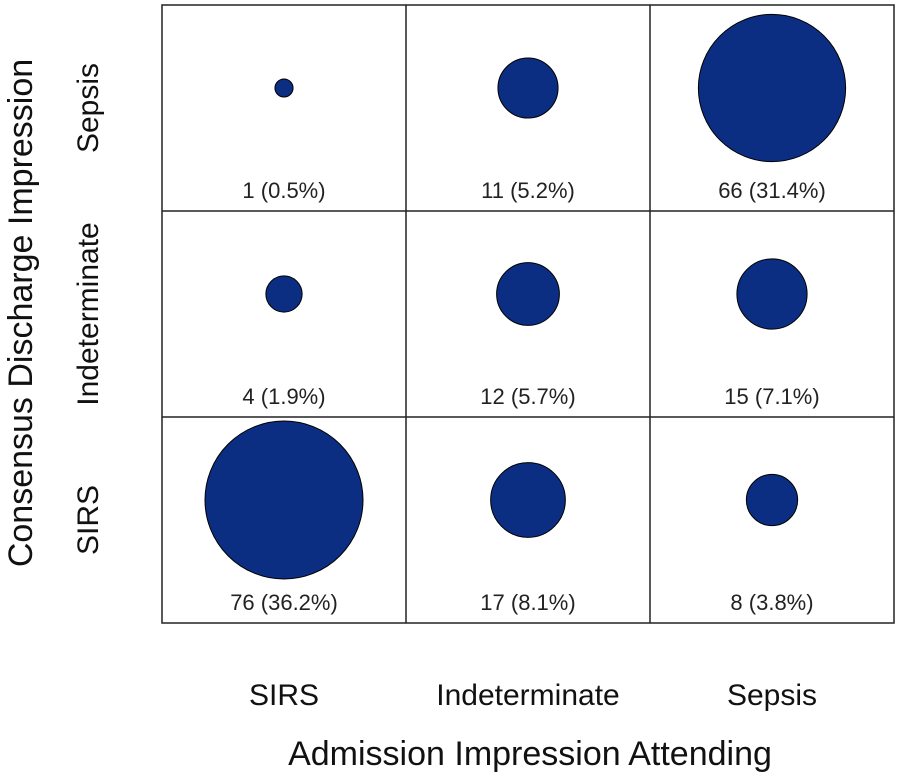 Image resolution: width=897 pixels, height=781 pixels. I want to click on y-axis-title: Consensus Discharge Impression, so click(21, 313).